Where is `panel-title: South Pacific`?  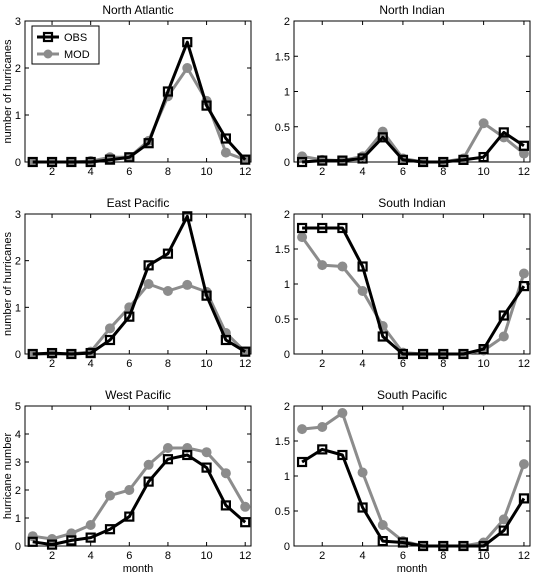 panel-title: South Pacific is located at coordinates (412, 395).